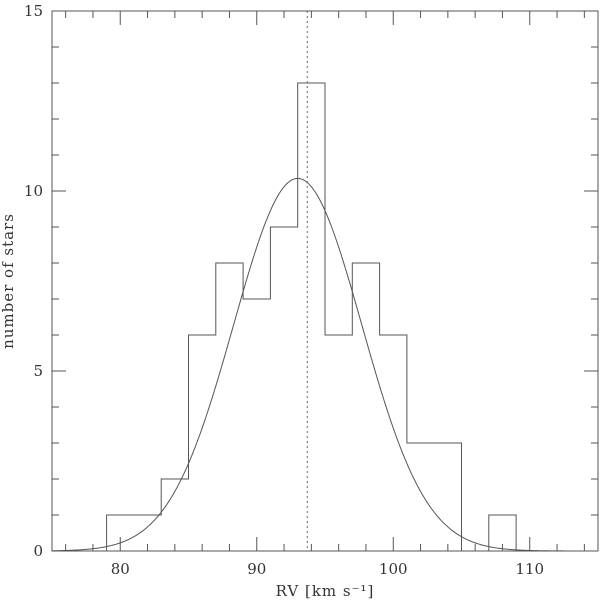  What do you see at coordinates (33, 11) in the screenshot?
I see `y-tick-label: 15` at bounding box center [33, 11].